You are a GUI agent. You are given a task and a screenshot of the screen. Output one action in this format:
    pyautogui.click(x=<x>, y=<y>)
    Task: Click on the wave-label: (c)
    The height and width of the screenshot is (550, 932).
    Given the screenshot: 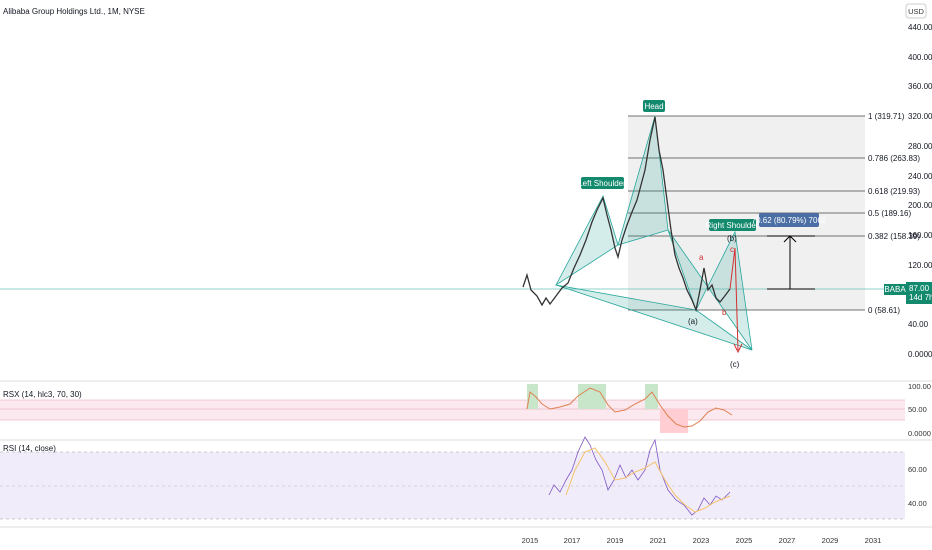 What is the action you would take?
    pyautogui.click(x=735, y=364)
    